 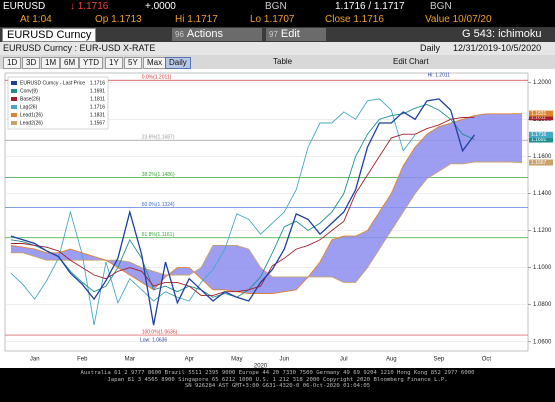 I want to click on legend-value: 1.1691, so click(x=98, y=91).